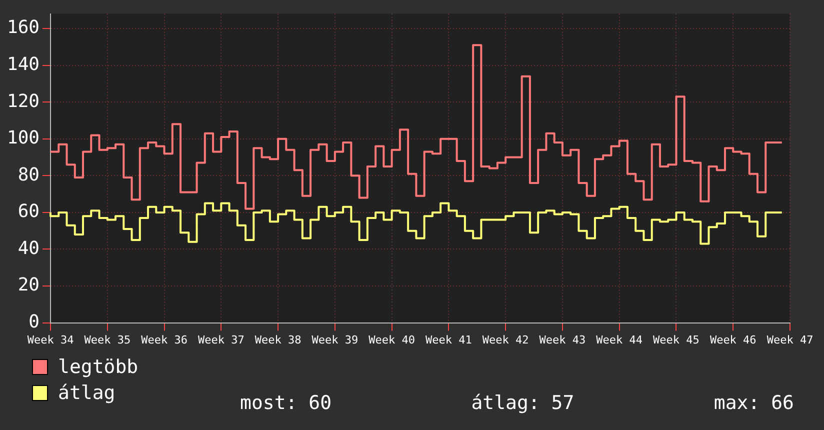 The width and height of the screenshot is (824, 430). I want to click on legend-label: átlag, so click(87, 393).